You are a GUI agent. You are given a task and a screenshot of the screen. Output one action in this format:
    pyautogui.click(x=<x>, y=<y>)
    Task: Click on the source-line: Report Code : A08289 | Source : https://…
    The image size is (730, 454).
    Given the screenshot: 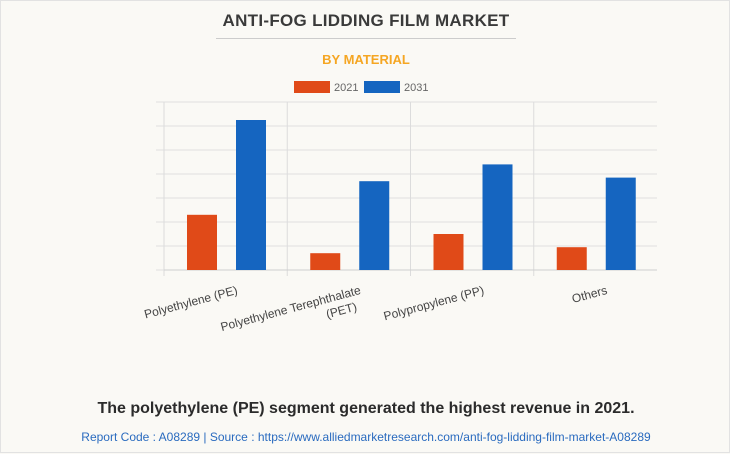 What is the action you would take?
    pyautogui.click(x=366, y=437)
    